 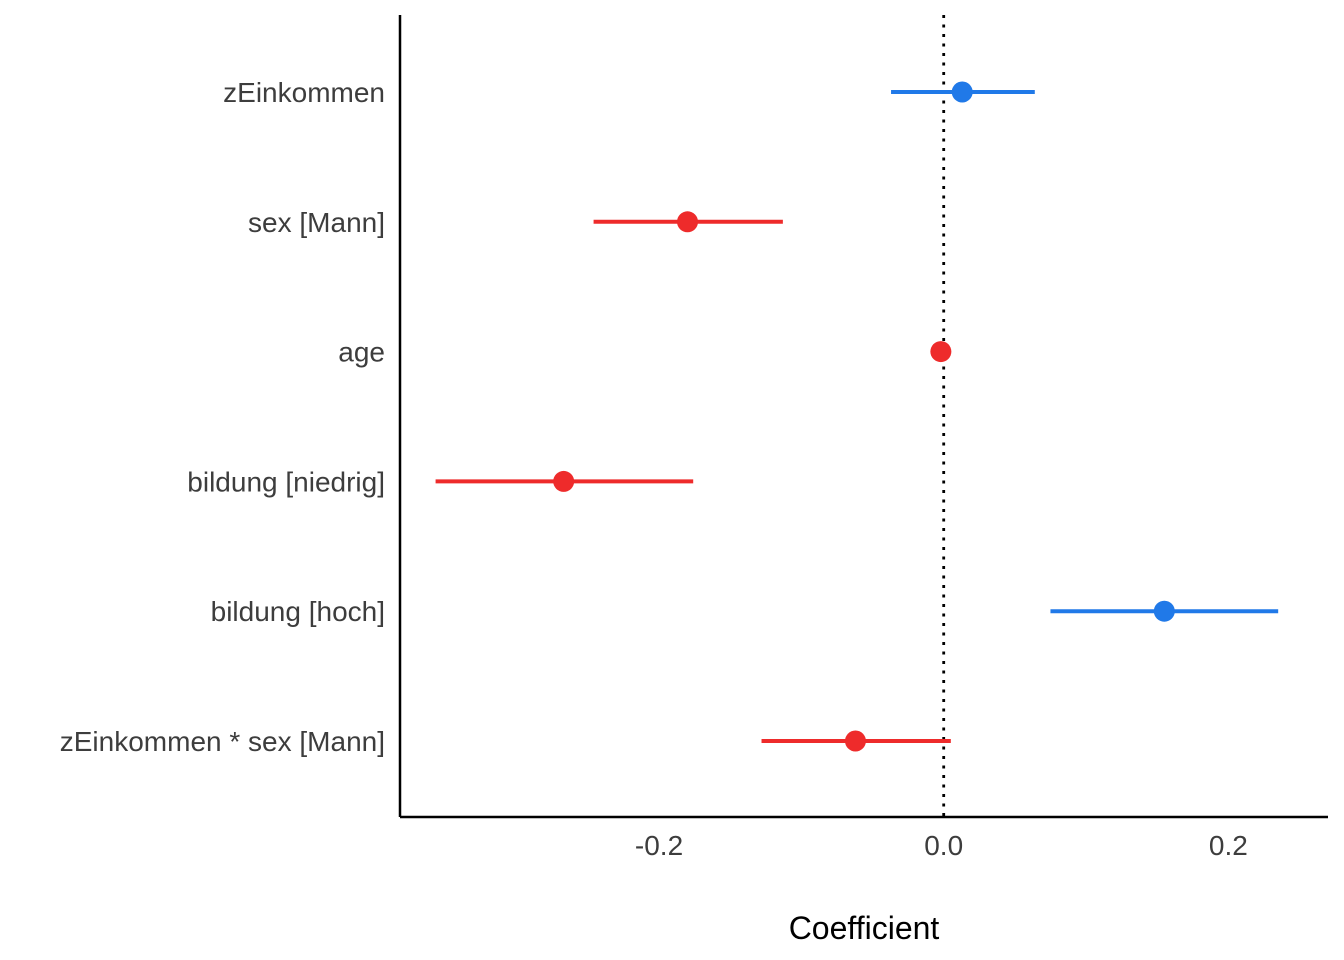 I want to click on y-tick-label: age, so click(x=361, y=352).